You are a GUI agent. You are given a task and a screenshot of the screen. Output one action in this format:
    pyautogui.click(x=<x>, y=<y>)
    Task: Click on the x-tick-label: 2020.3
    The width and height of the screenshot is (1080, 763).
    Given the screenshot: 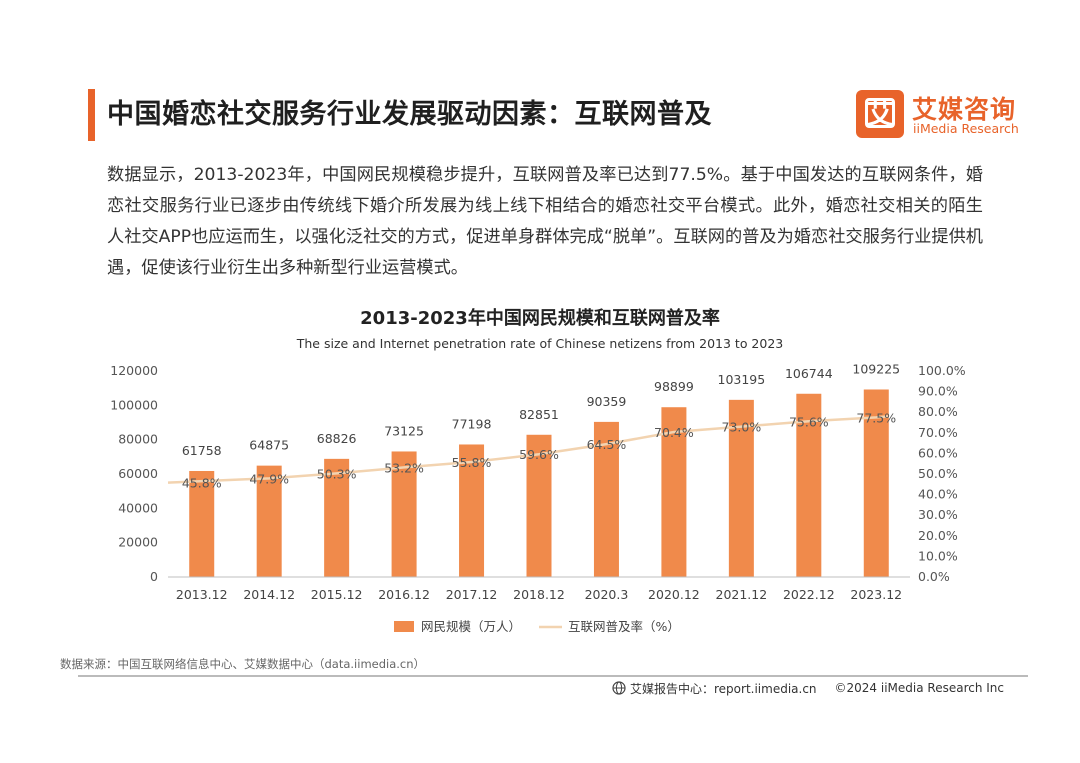 What is the action you would take?
    pyautogui.click(x=607, y=594)
    